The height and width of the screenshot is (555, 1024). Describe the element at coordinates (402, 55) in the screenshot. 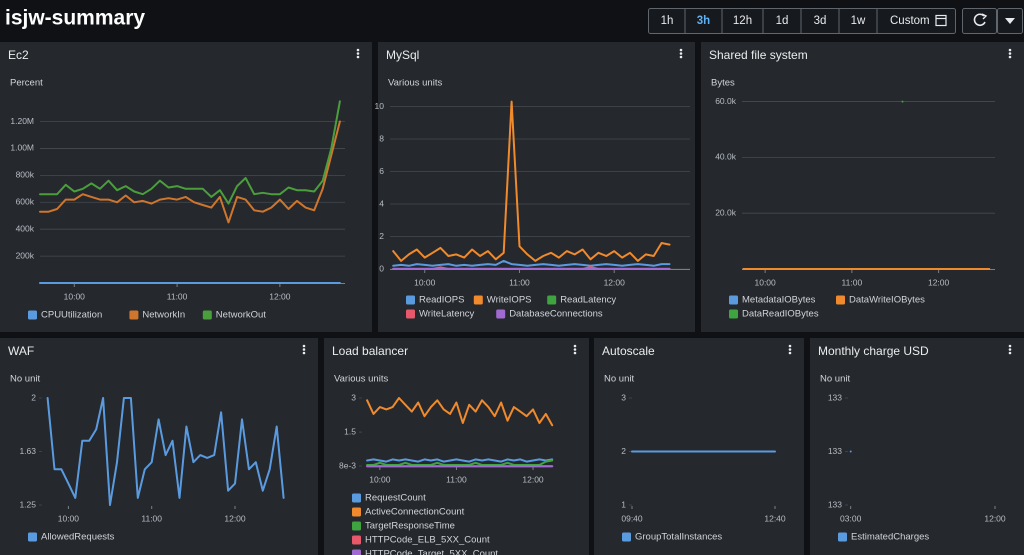

I see `widget-title: MySql` at that location.